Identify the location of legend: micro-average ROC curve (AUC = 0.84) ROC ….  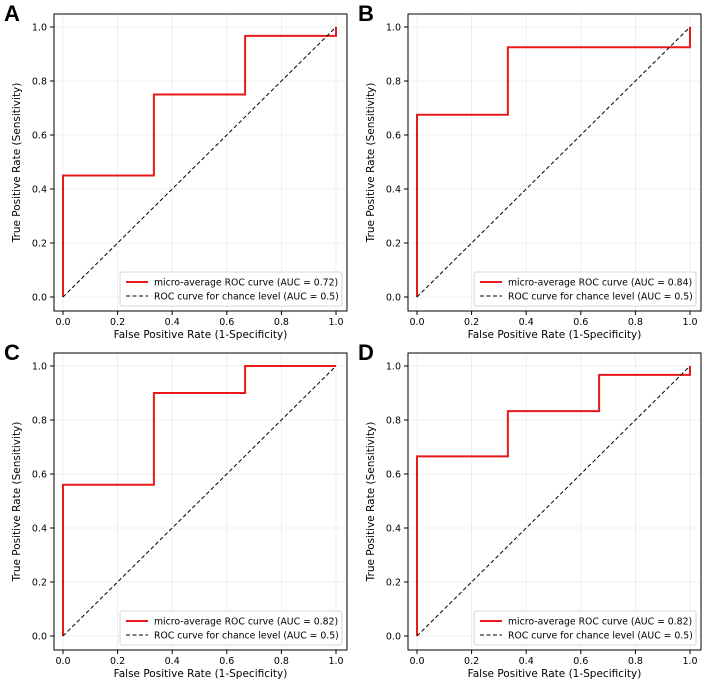
(585, 289).